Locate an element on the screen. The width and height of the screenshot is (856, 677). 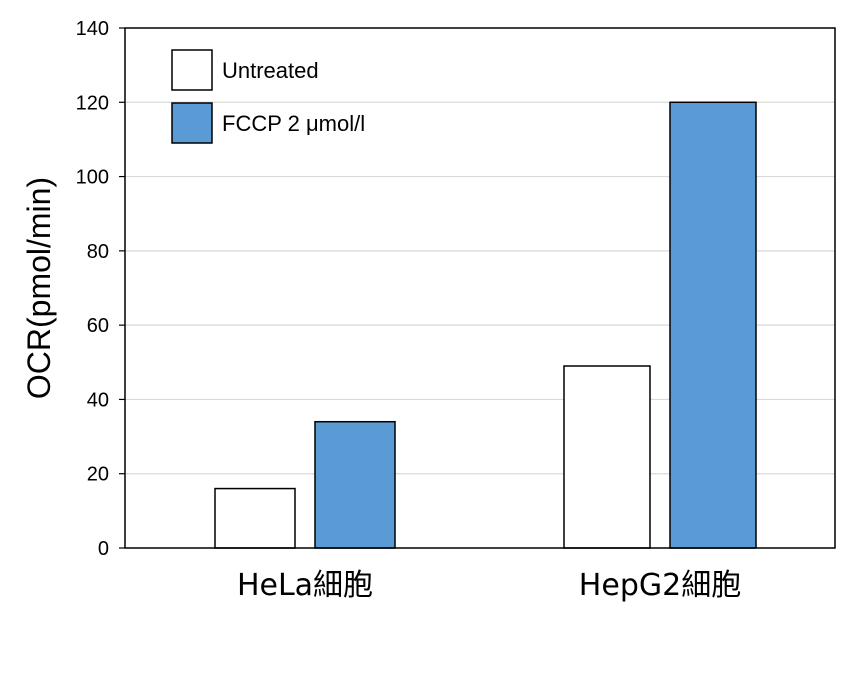
bar-fccp-hela is located at coordinates (355, 484).